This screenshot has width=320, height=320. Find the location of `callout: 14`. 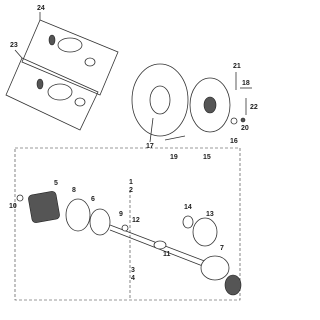

callout: 14 is located at coordinates (188, 207).